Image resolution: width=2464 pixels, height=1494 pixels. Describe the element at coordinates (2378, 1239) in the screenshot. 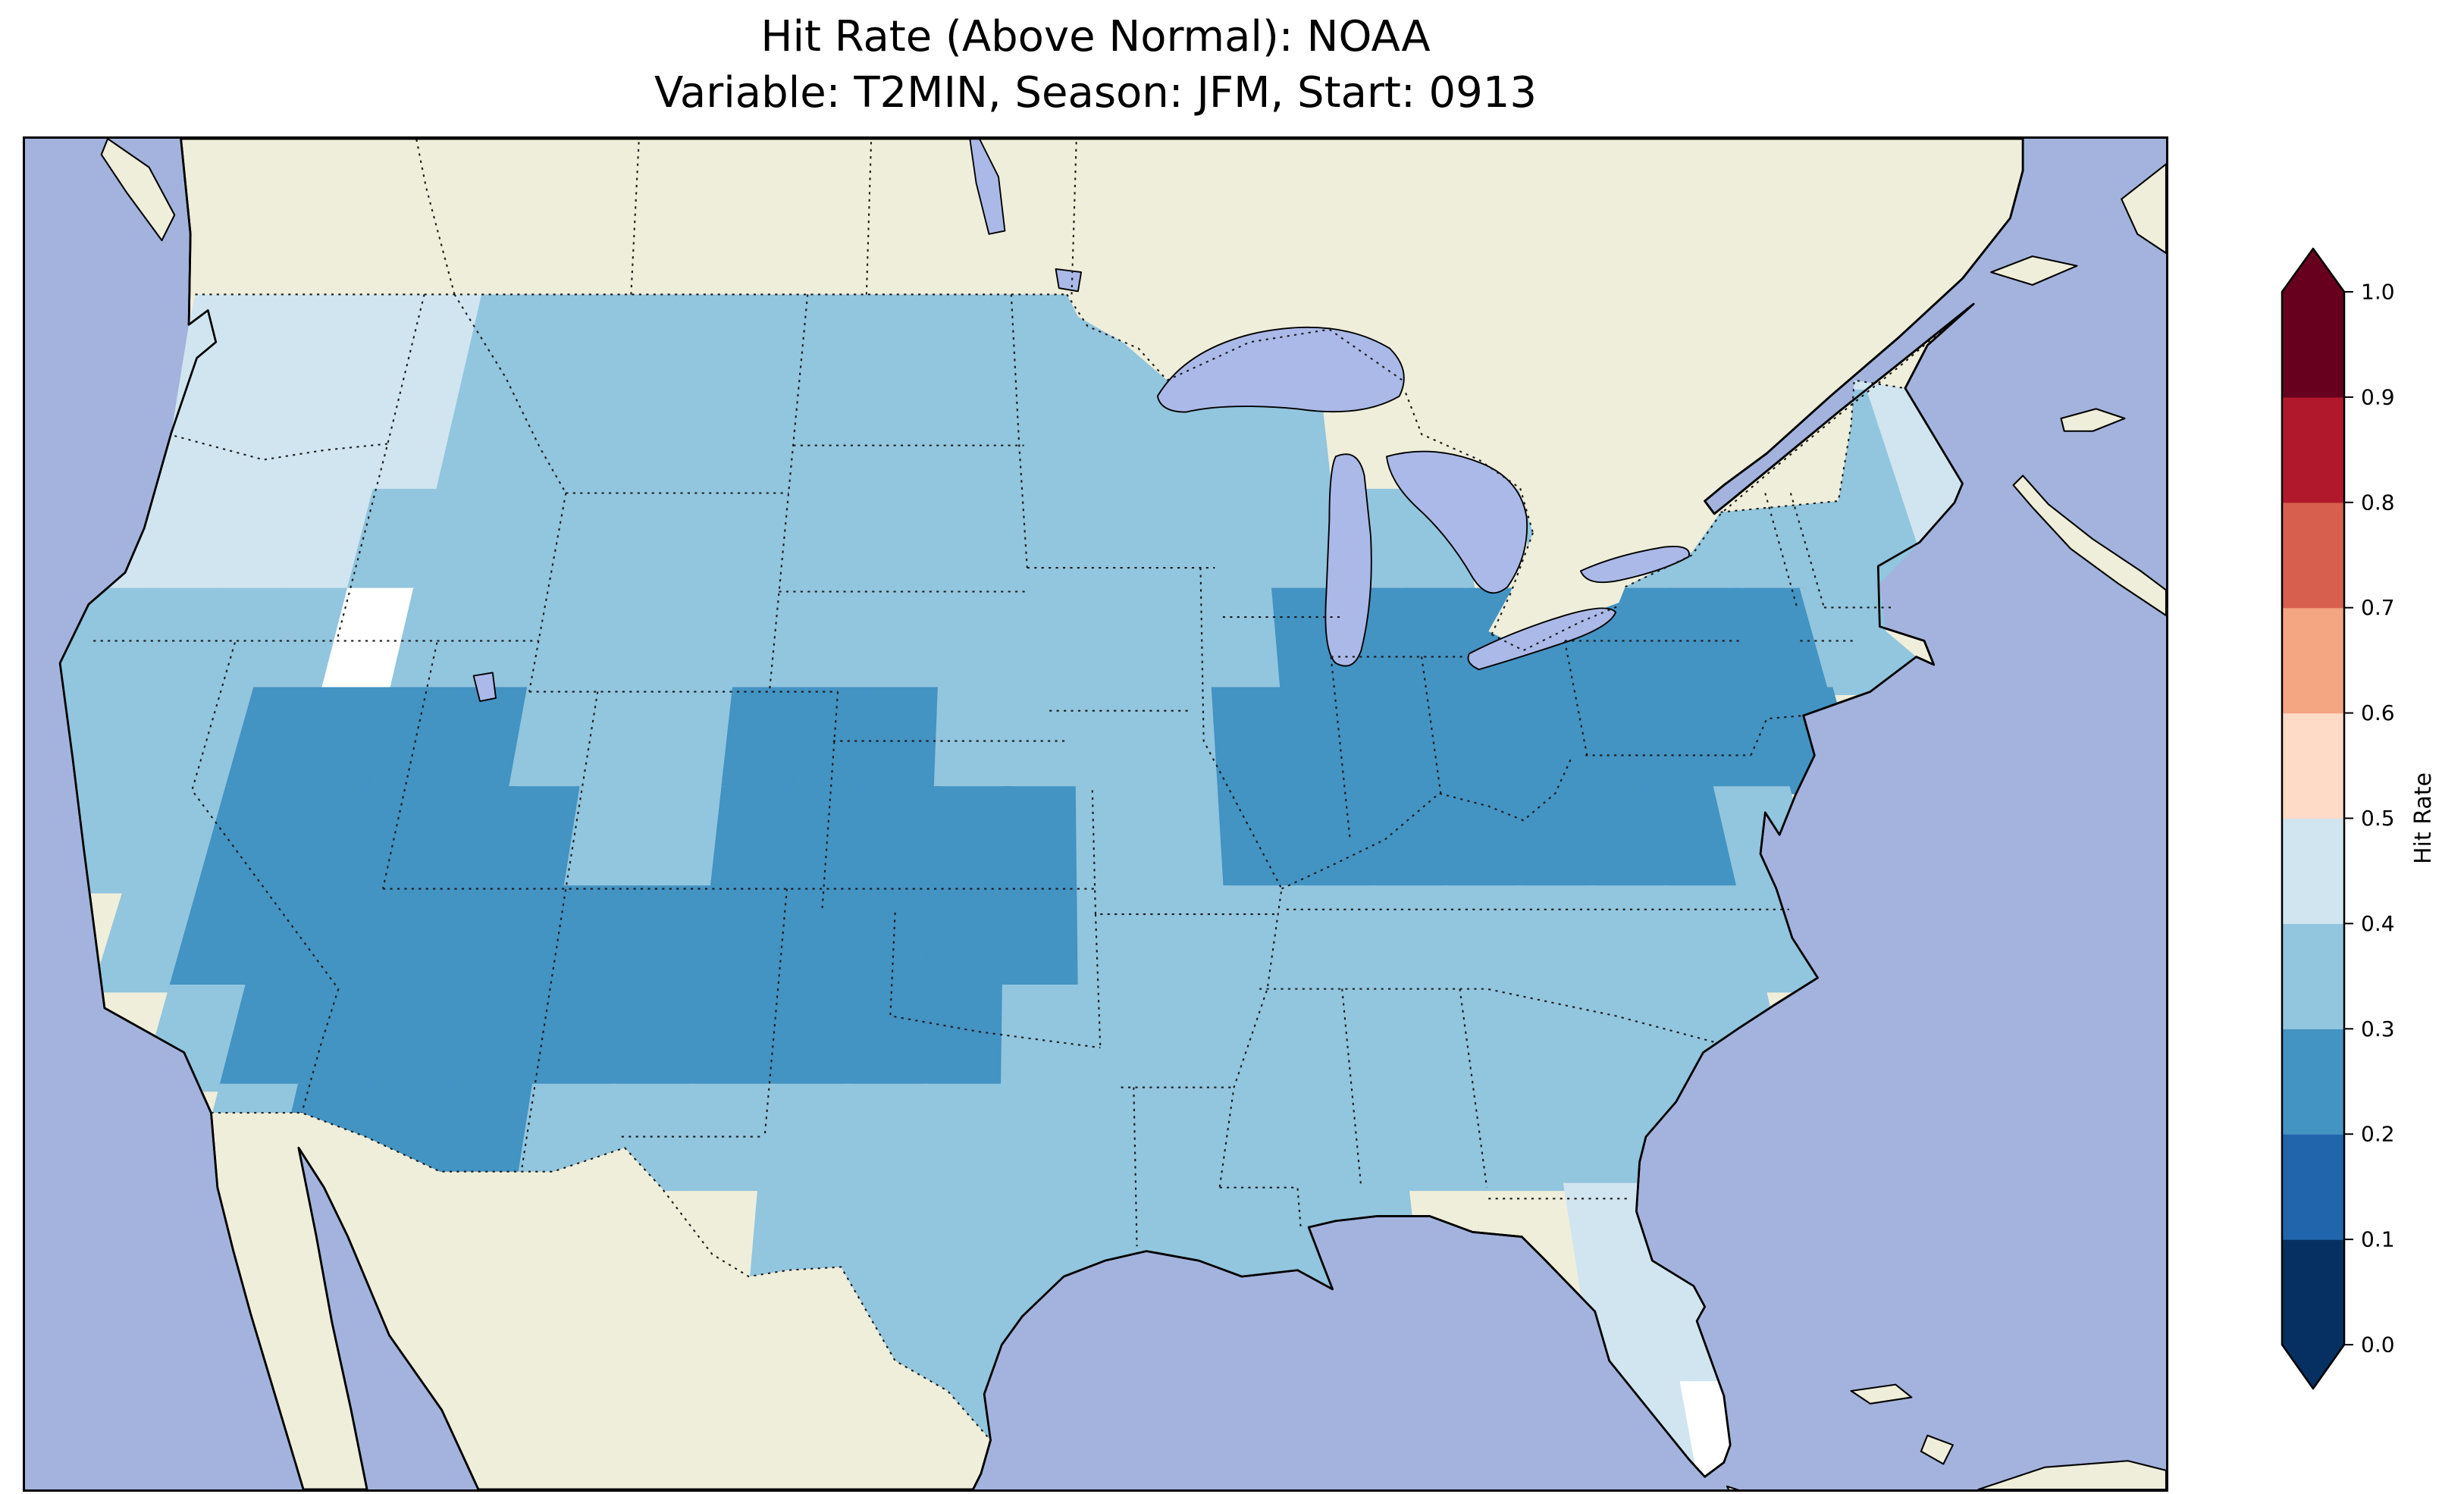

I see `colorbar-tick-label: 0.1` at that location.